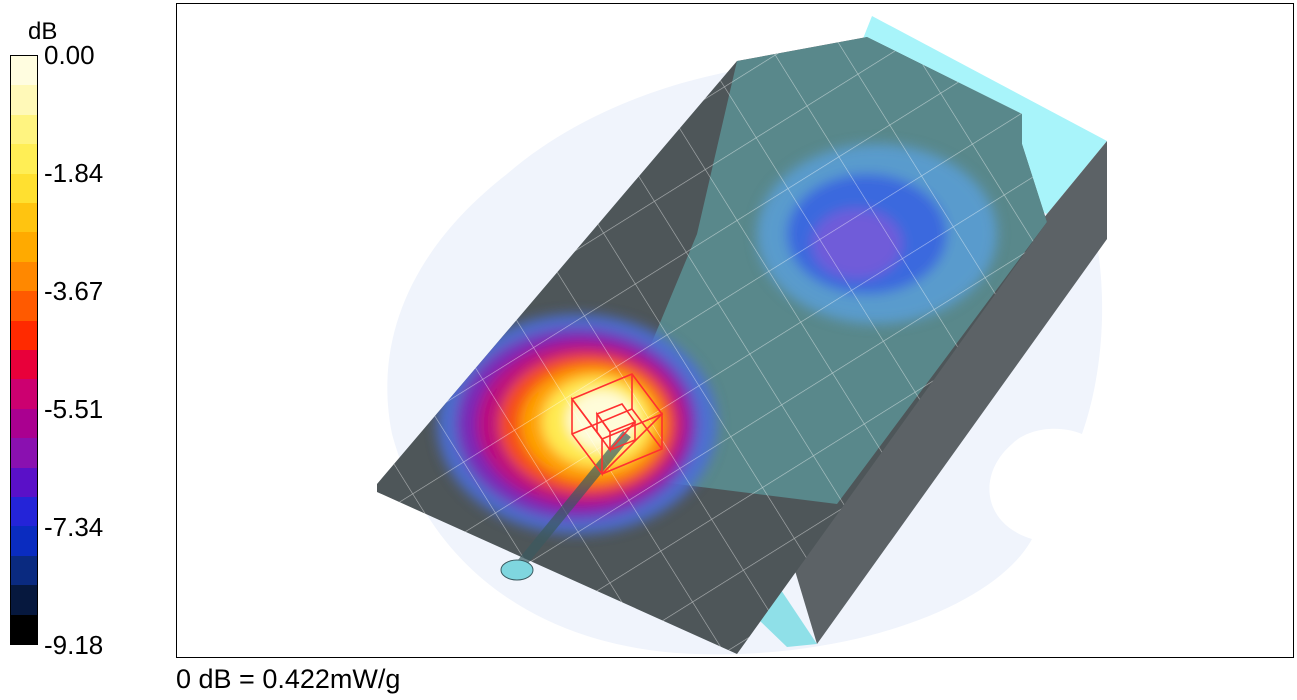 The image size is (1297, 700). What do you see at coordinates (69, 55) in the screenshot?
I see `legend-tick-label: 0.00` at bounding box center [69, 55].